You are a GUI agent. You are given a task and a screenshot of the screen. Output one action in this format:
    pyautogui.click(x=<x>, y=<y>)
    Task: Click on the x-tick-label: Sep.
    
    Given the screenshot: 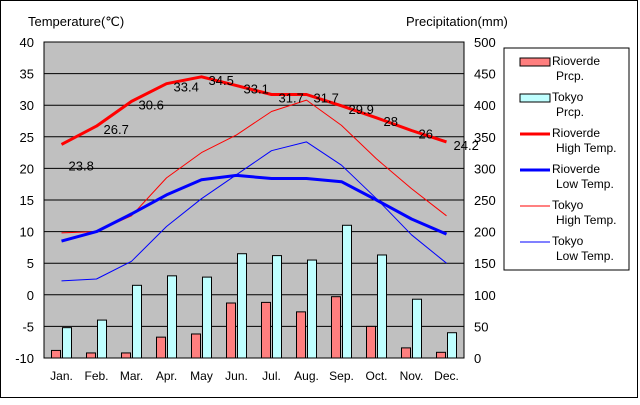 What is the action you would take?
    pyautogui.click(x=341, y=376)
    